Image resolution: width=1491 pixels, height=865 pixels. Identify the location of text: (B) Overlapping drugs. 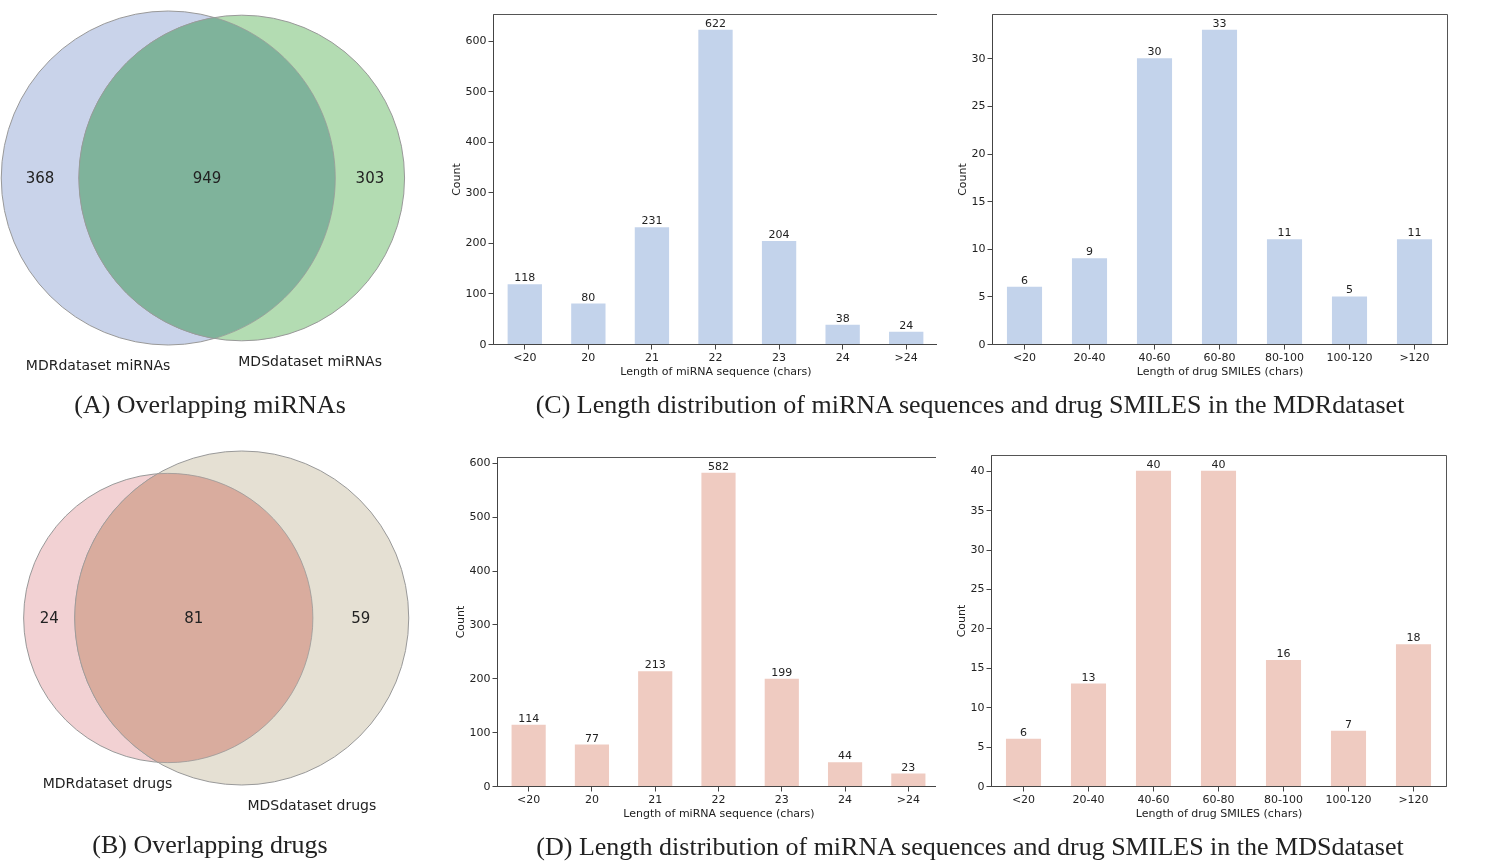
(210, 845).